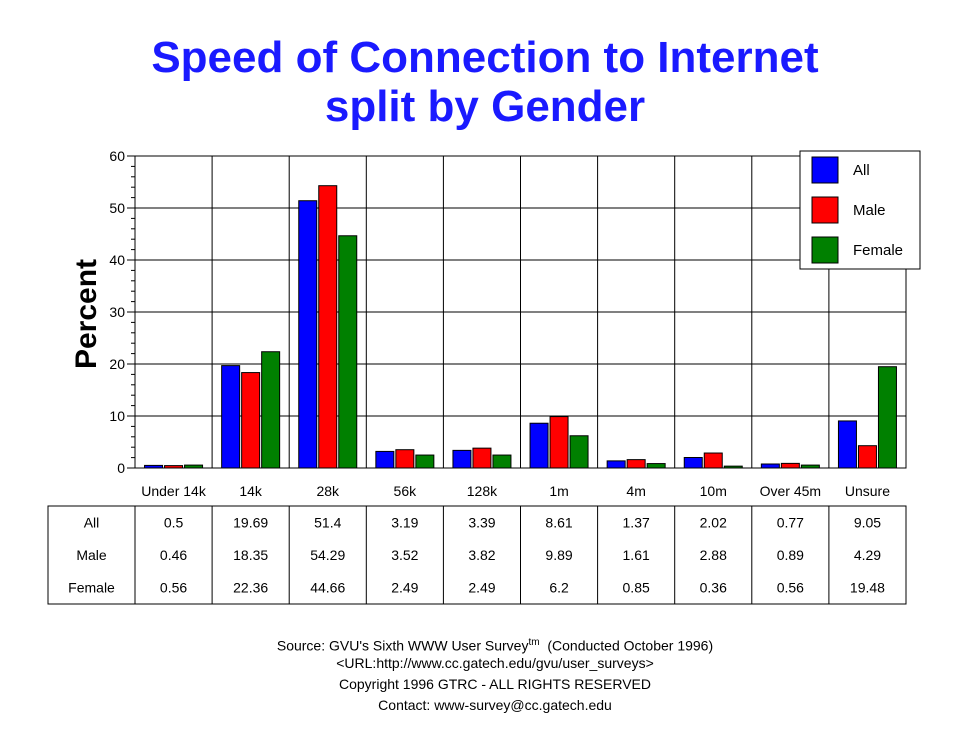 Image resolution: width=970 pixels, height=736 pixels. I want to click on y-tick-label: 10, so click(117, 416).